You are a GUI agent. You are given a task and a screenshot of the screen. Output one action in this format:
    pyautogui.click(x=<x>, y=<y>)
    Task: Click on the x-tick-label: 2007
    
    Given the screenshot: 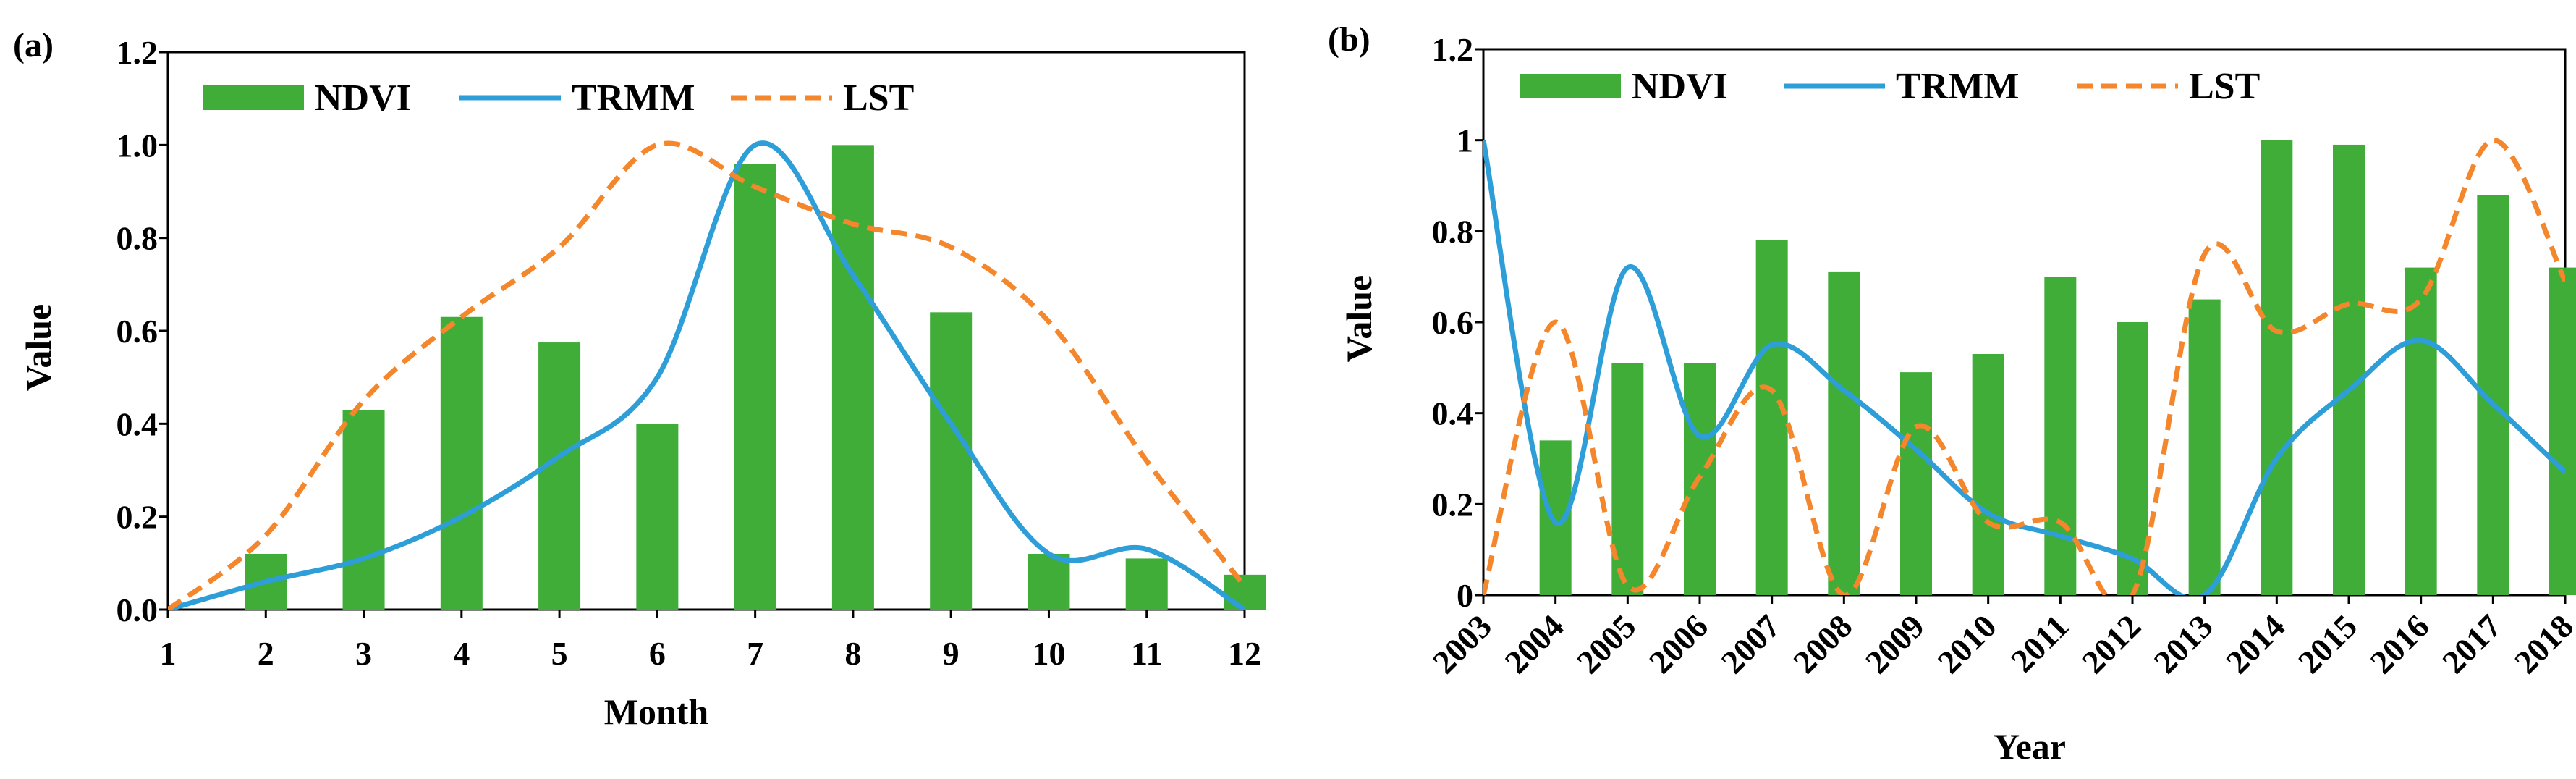 What is the action you would take?
    pyautogui.click(x=1750, y=644)
    